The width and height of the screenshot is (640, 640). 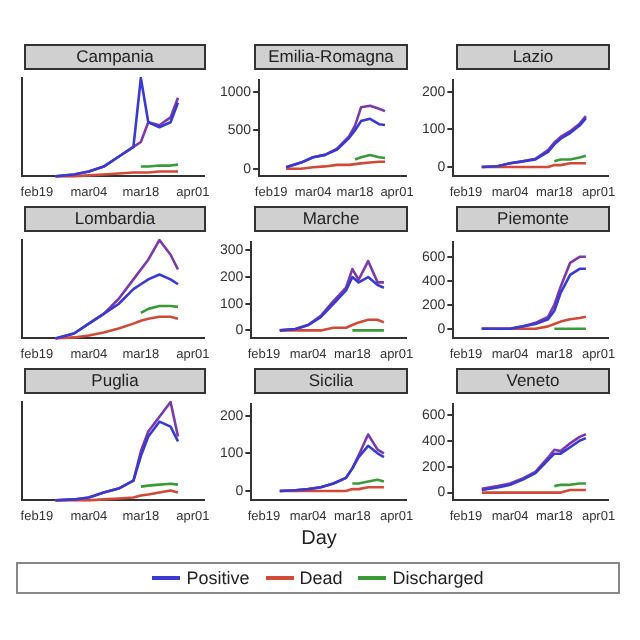 What do you see at coordinates (331, 57) in the screenshot?
I see `chart-title: Emilia-Romagna` at bounding box center [331, 57].